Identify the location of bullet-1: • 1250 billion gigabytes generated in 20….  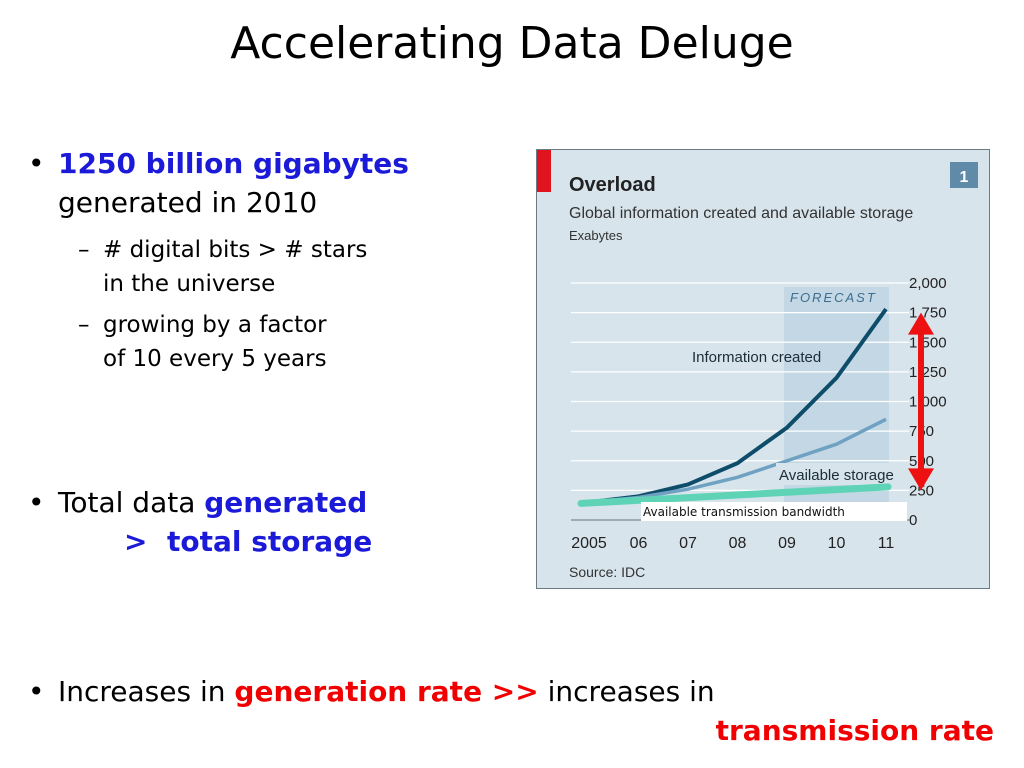
(218, 183).